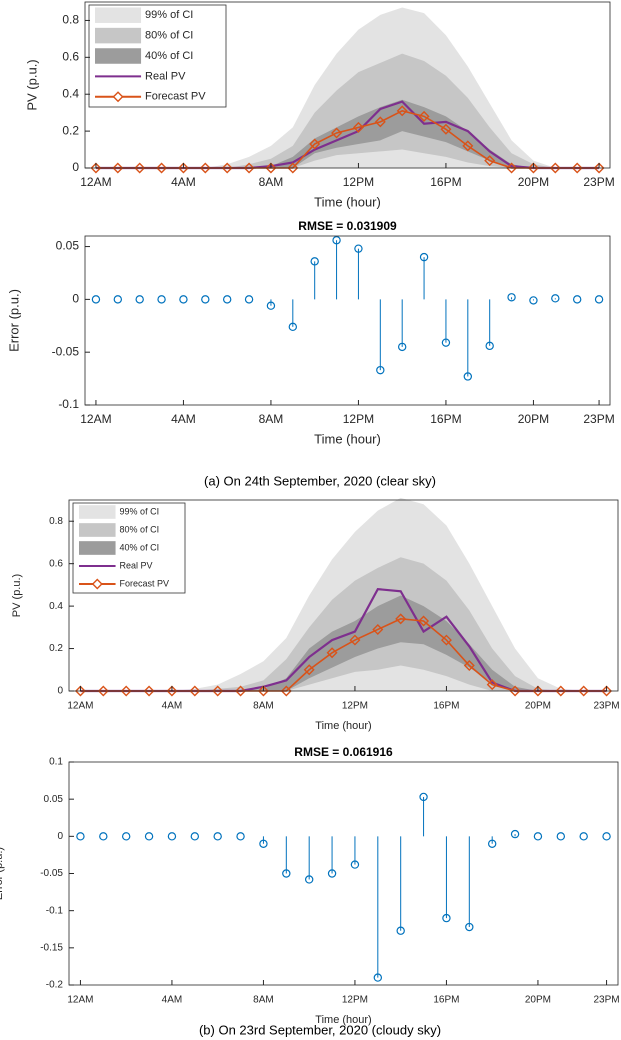 The image size is (621, 1040). Describe the element at coordinates (118, 97) in the screenshot. I see `legend-marker` at that location.